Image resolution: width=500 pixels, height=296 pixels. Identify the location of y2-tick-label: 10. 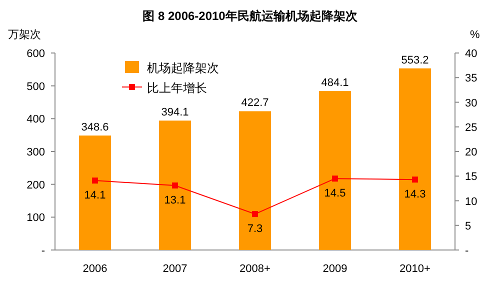
(471, 202).